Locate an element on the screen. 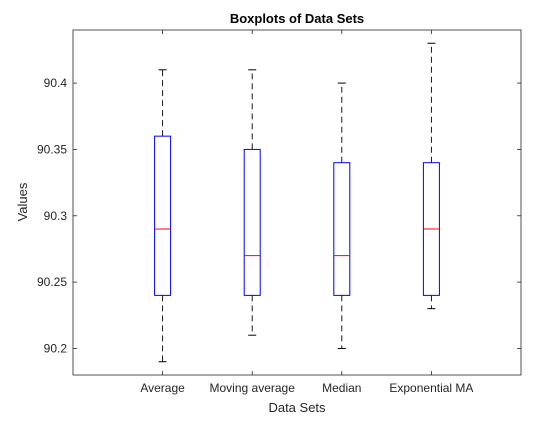 The image size is (560, 425). x-tick-label: Exponential MA is located at coordinates (431, 388).